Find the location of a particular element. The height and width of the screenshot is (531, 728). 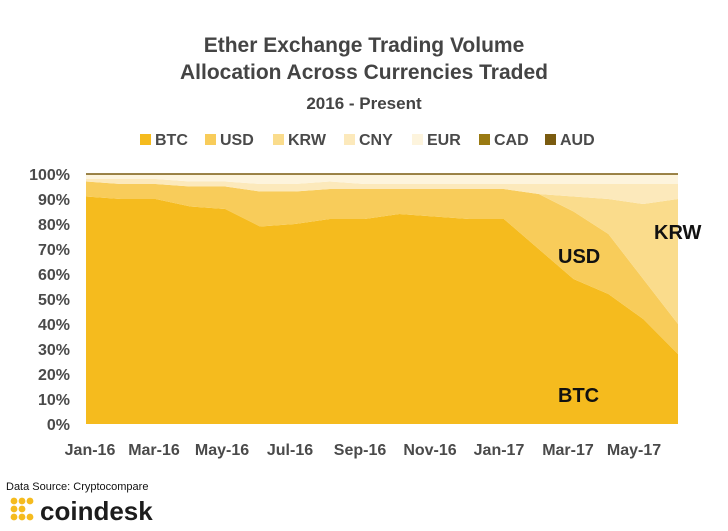

chart-subtitle: 2016 - Present is located at coordinates (364, 103).